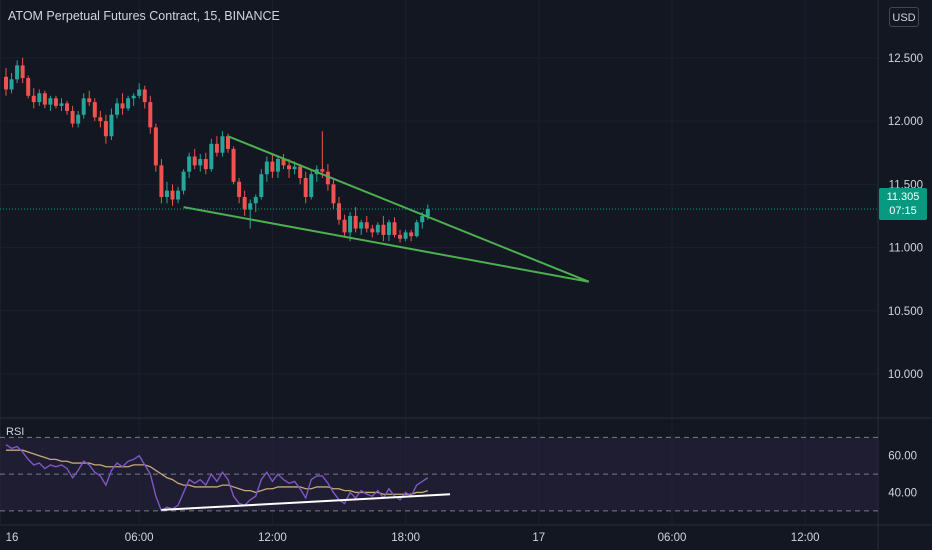 This screenshot has height=550, width=932. Describe the element at coordinates (405, 538) in the screenshot. I see `time-tick-3: 18:00` at that location.